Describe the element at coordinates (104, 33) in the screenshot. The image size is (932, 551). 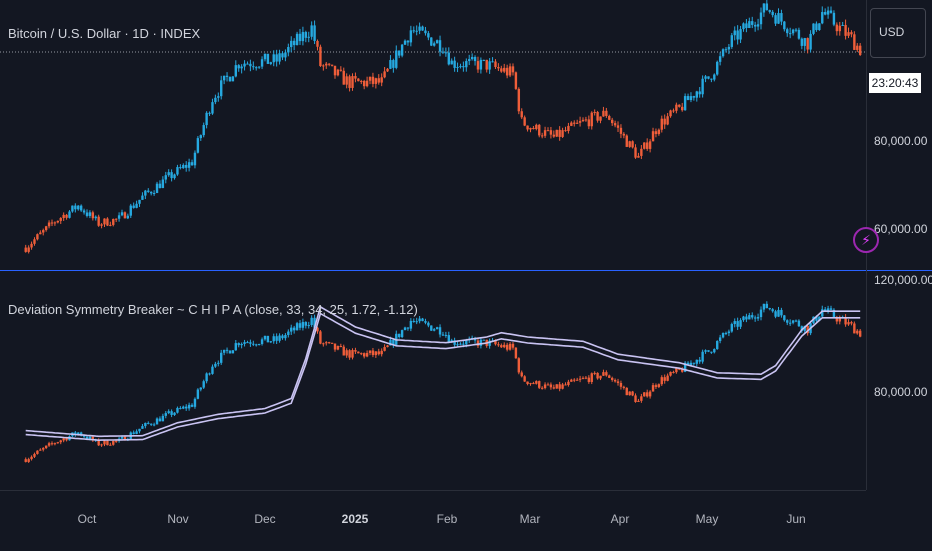
I see `symbol-title: Bitcoin / U.S. Dollar · 1D · INDEX` at that location.